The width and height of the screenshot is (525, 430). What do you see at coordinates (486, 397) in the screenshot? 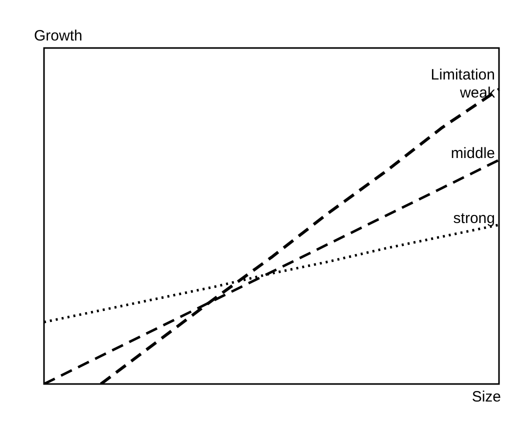
I see `x-axis-title: Size` at bounding box center [486, 397].